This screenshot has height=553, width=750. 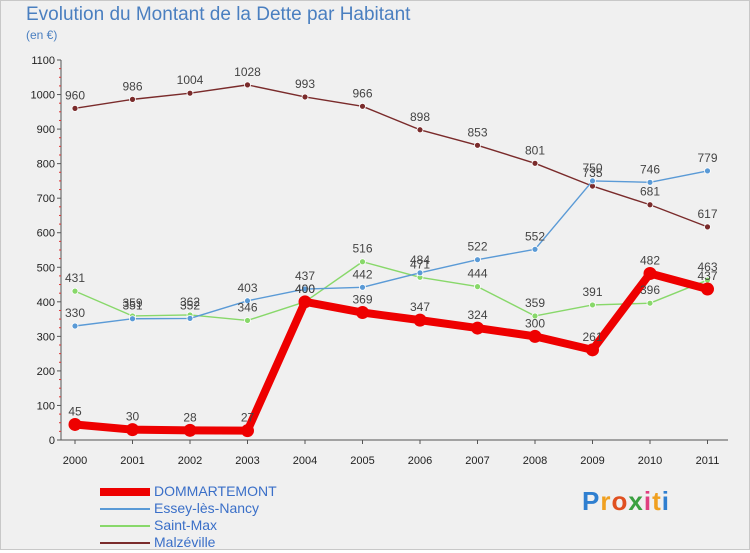 What do you see at coordinates (247, 288) in the screenshot?
I see `data-label: 403` at bounding box center [247, 288].